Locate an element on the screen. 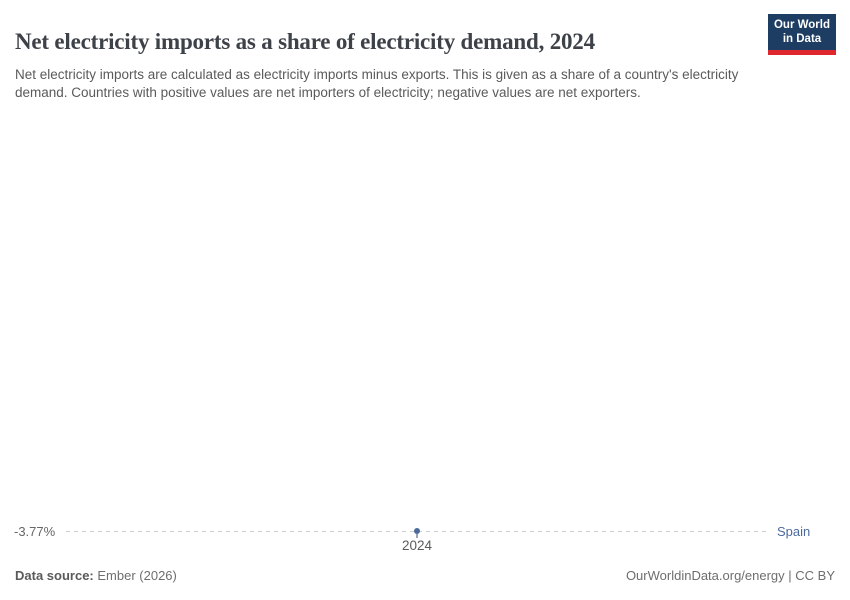  owid-logo-line1: Our World is located at coordinates (801, 25).